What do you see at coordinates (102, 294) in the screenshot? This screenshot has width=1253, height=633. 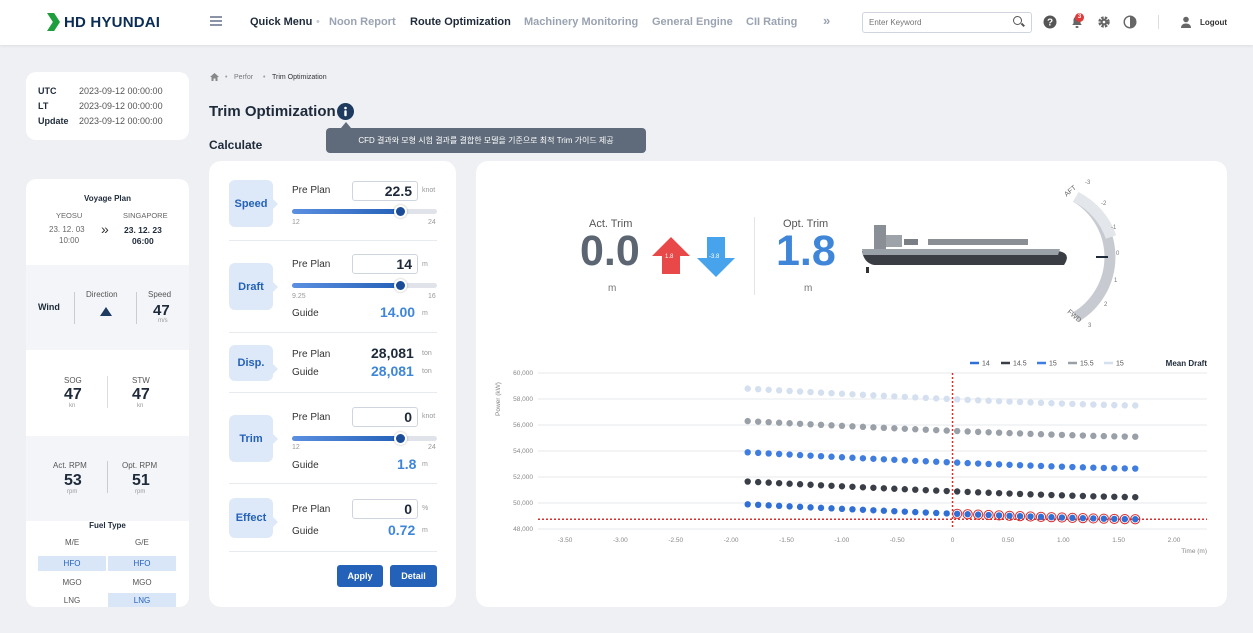 I see `wind-direction-label: Direction` at bounding box center [102, 294].